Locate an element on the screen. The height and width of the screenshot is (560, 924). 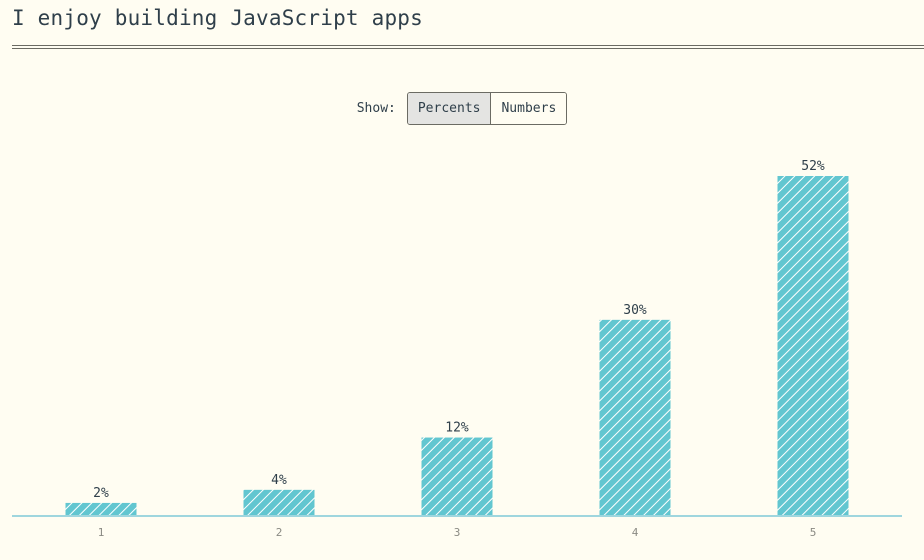
segmented-control: Percents Numbers is located at coordinates (487, 108).